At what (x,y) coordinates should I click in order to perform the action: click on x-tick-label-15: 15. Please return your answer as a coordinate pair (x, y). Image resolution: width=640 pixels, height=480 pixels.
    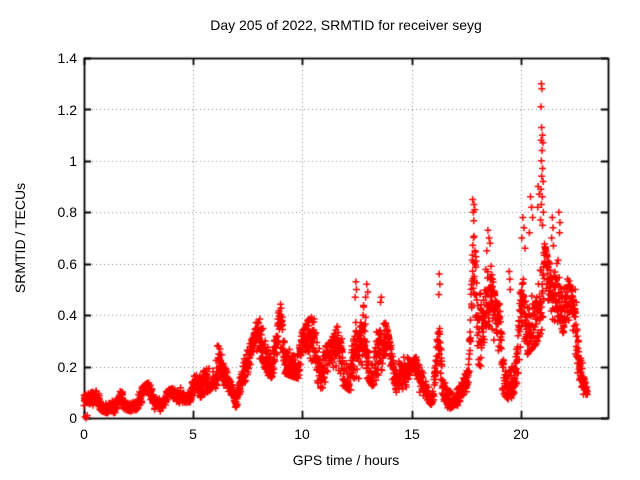
    Looking at the image, I should click on (412, 434).